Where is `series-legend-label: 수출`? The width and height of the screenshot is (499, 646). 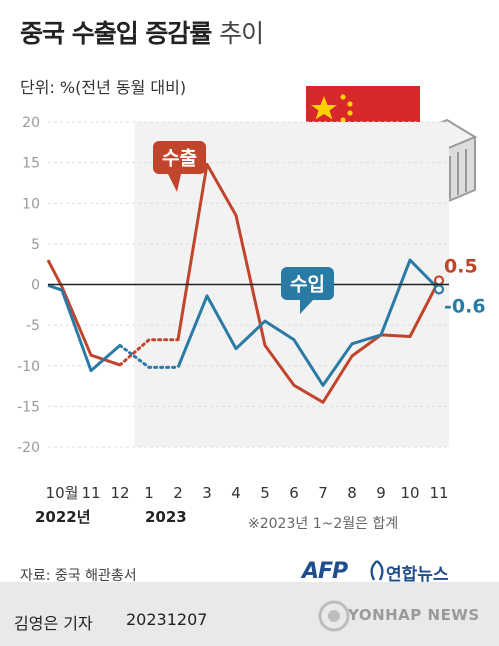 series-legend-label: 수출 is located at coordinates (179, 159).